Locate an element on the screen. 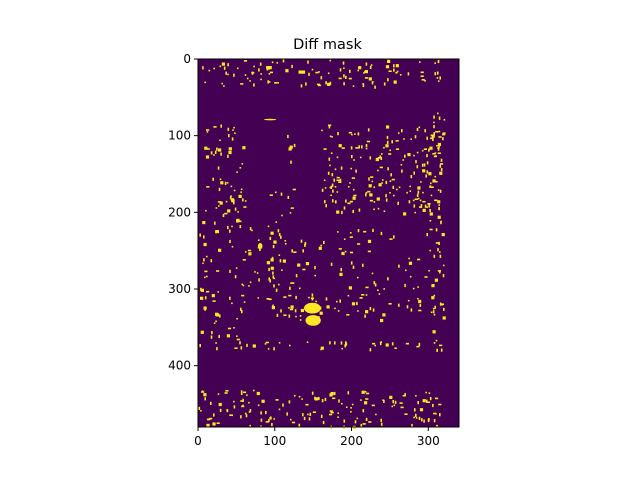  x-tick-label: 100 is located at coordinates (274, 441).